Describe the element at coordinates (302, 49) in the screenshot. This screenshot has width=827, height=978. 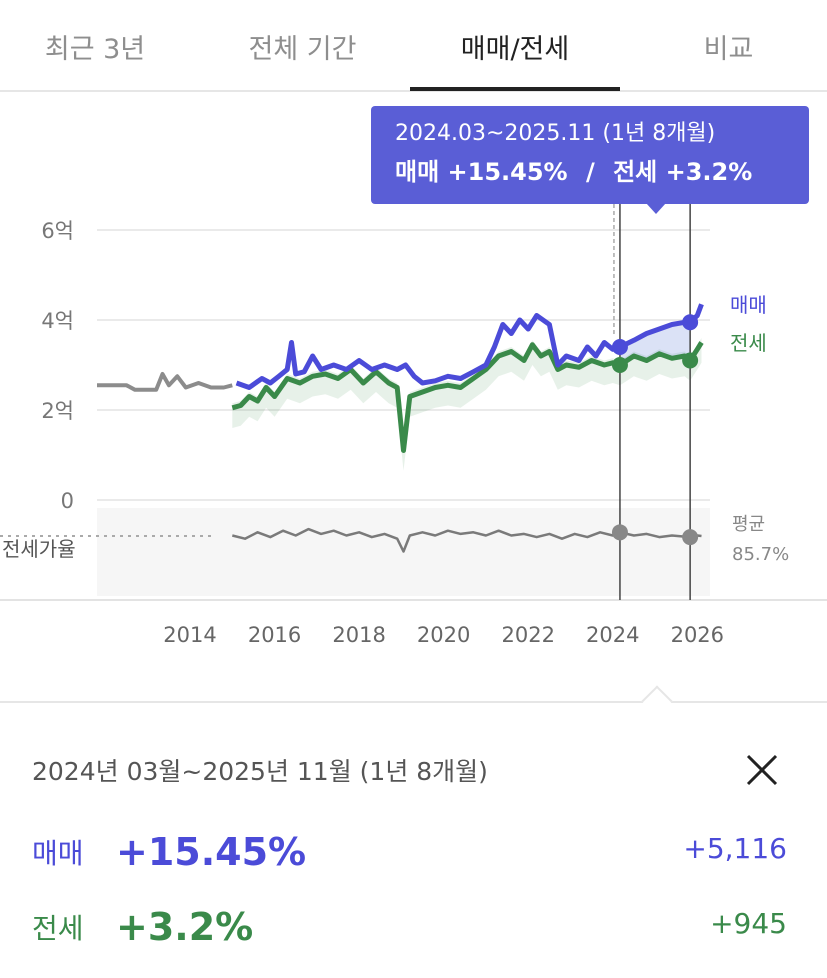
I see `tab-all-period: 전체 기간` at that location.